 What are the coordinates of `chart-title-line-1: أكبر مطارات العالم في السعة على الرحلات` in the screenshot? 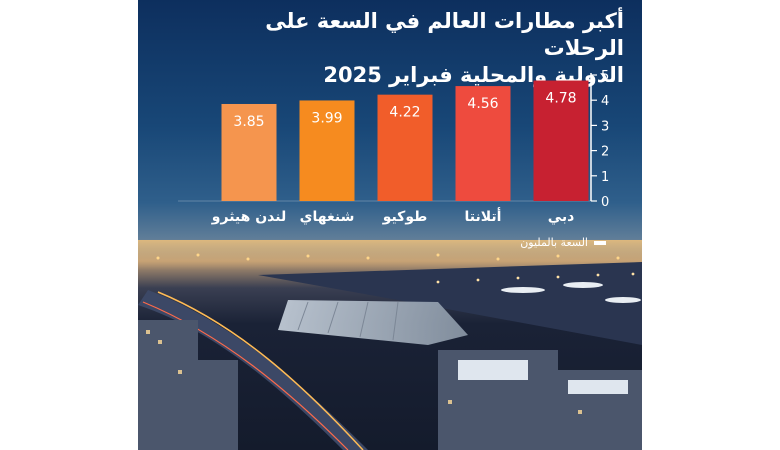 It's located at (444, 34).